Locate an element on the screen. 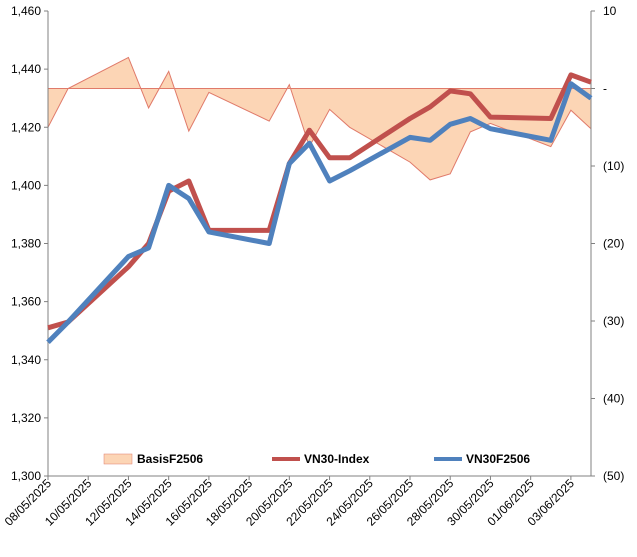 This screenshot has height=557, width=637. left-tick-label: 1,460 is located at coordinates (26, 11).